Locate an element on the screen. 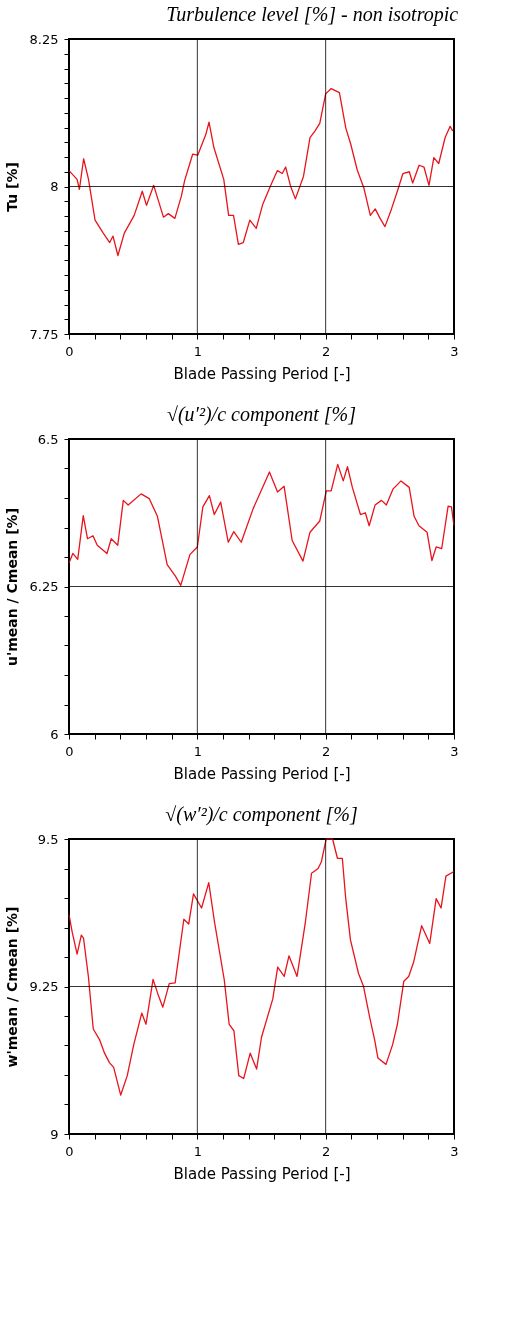 This screenshot has width=520, height=1320. y-axis-title: Tu [%] is located at coordinates (11, 187).